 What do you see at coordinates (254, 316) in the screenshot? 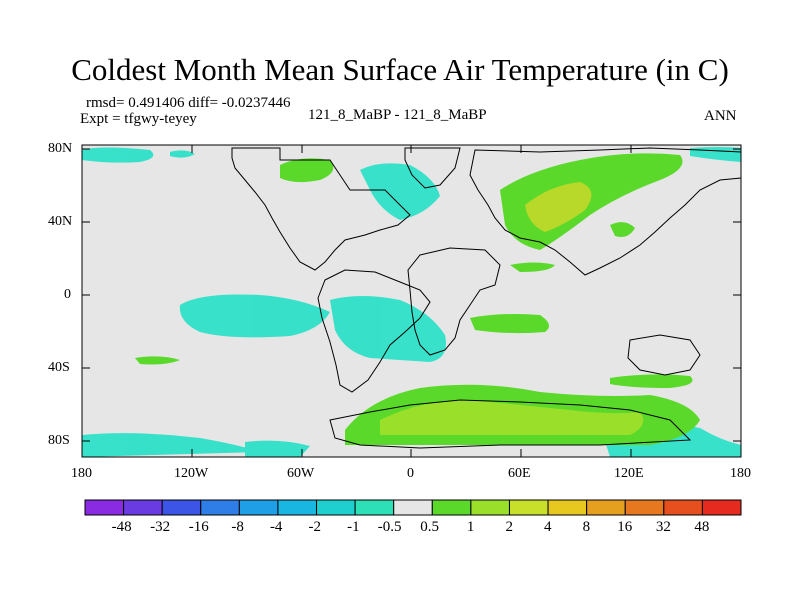
I see `pacific-cool-patch` at bounding box center [254, 316].